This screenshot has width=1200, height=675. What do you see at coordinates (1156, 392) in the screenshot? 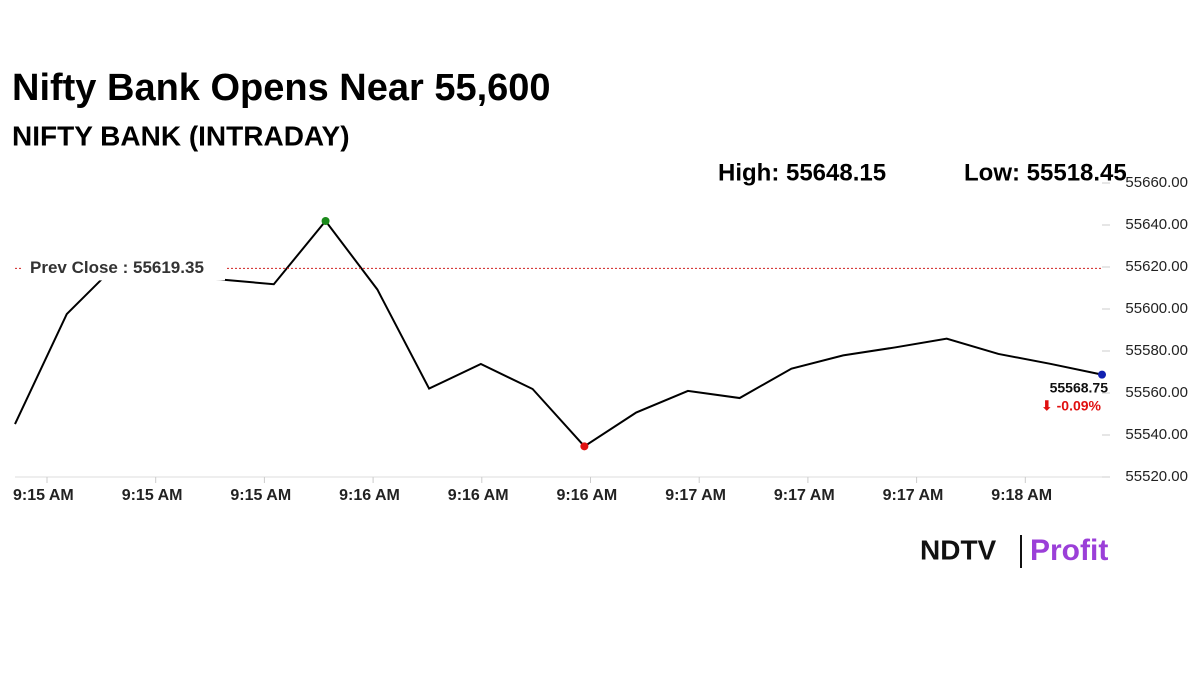
I see `y-tick-label: 55560.00` at bounding box center [1156, 392].